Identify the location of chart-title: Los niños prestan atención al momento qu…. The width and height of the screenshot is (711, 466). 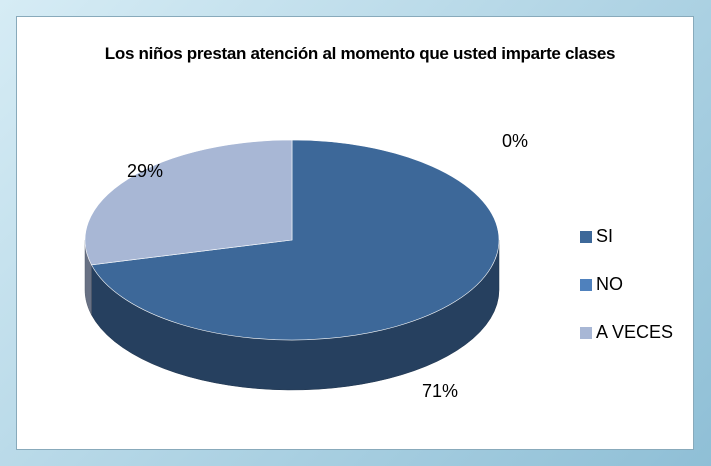
(360, 53).